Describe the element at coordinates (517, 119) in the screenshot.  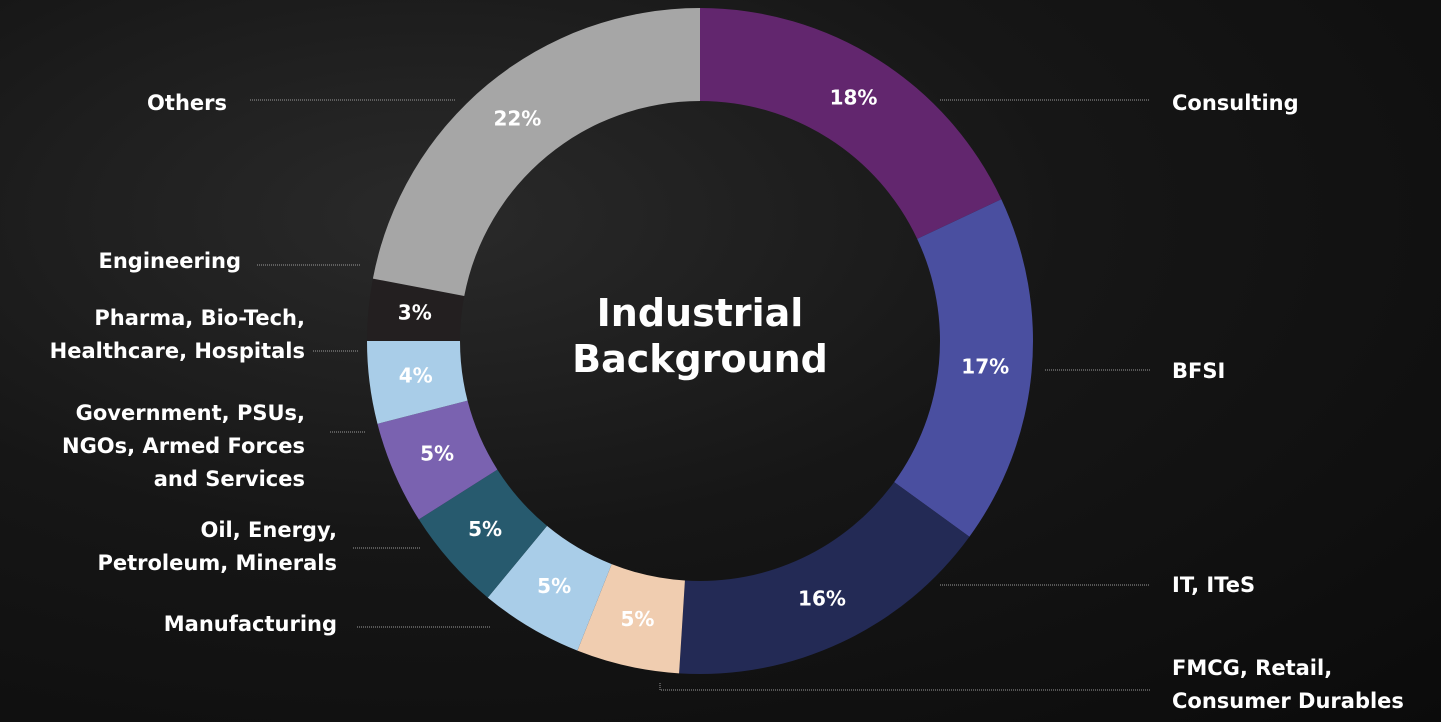
I see `value-label: 22%` at that location.